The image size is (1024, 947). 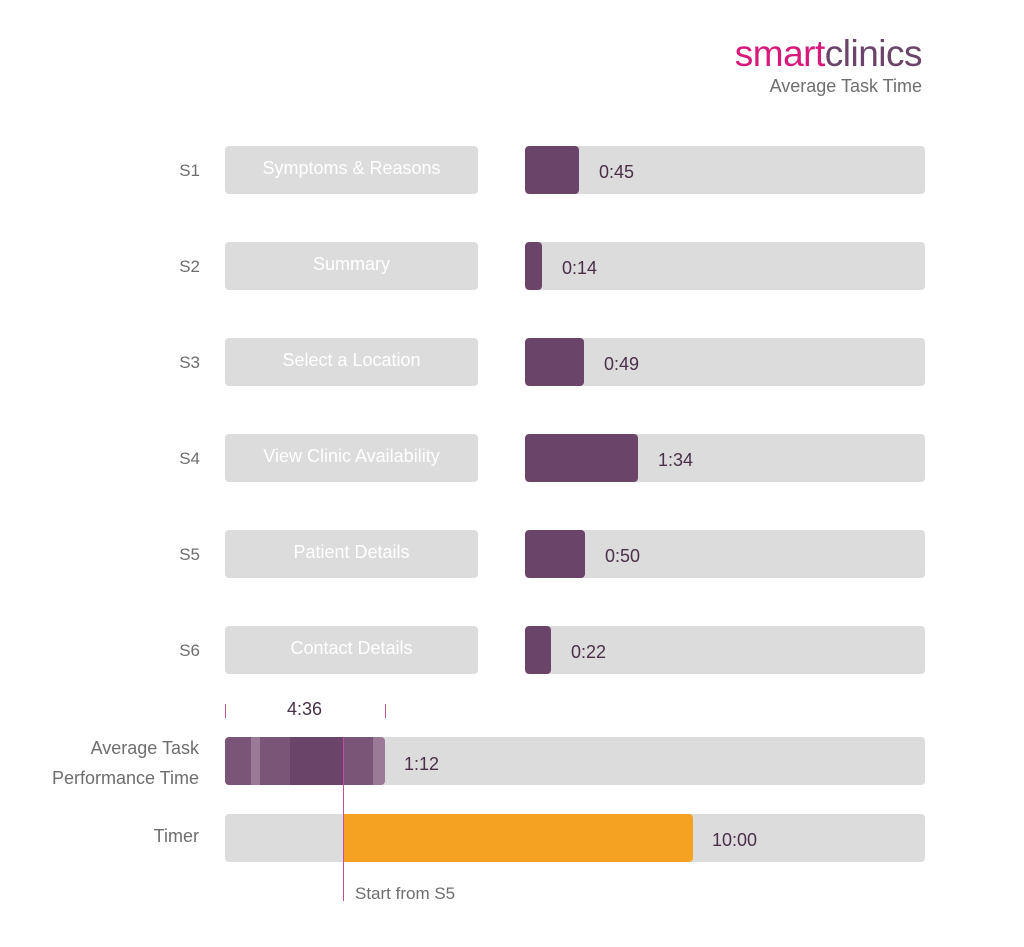 I want to click on step-name-s1: Symptoms & Reasons, so click(x=351, y=170).